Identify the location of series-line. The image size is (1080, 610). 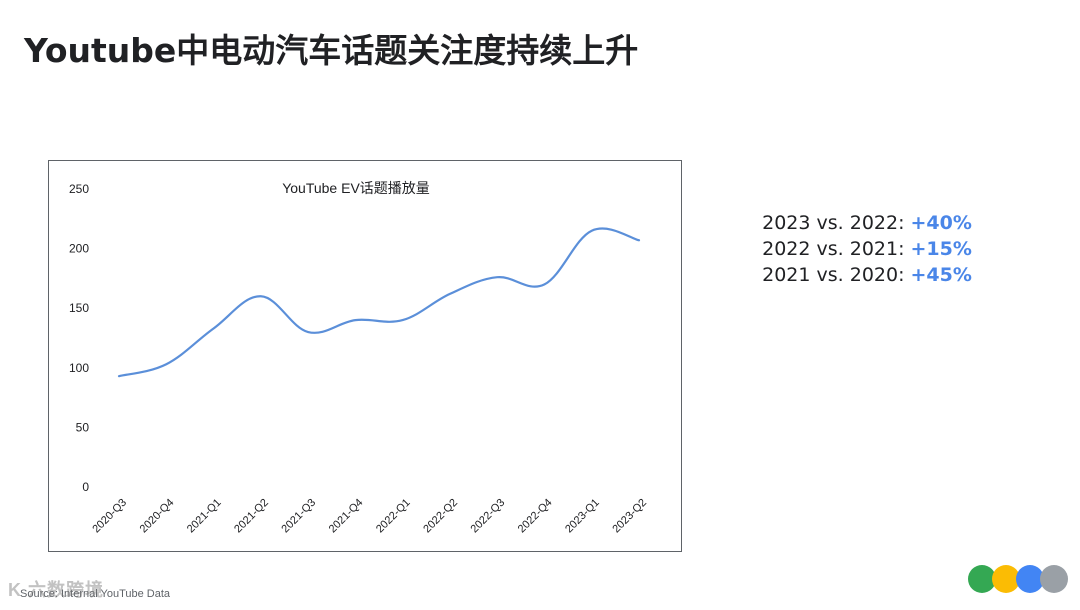
(379, 302).